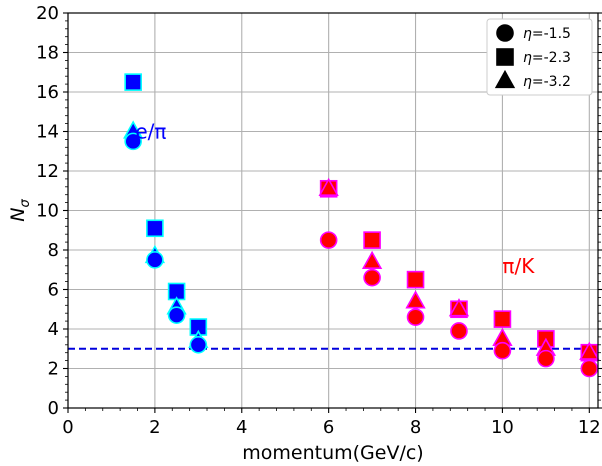  I want to click on legend-box, so click(539, 57).